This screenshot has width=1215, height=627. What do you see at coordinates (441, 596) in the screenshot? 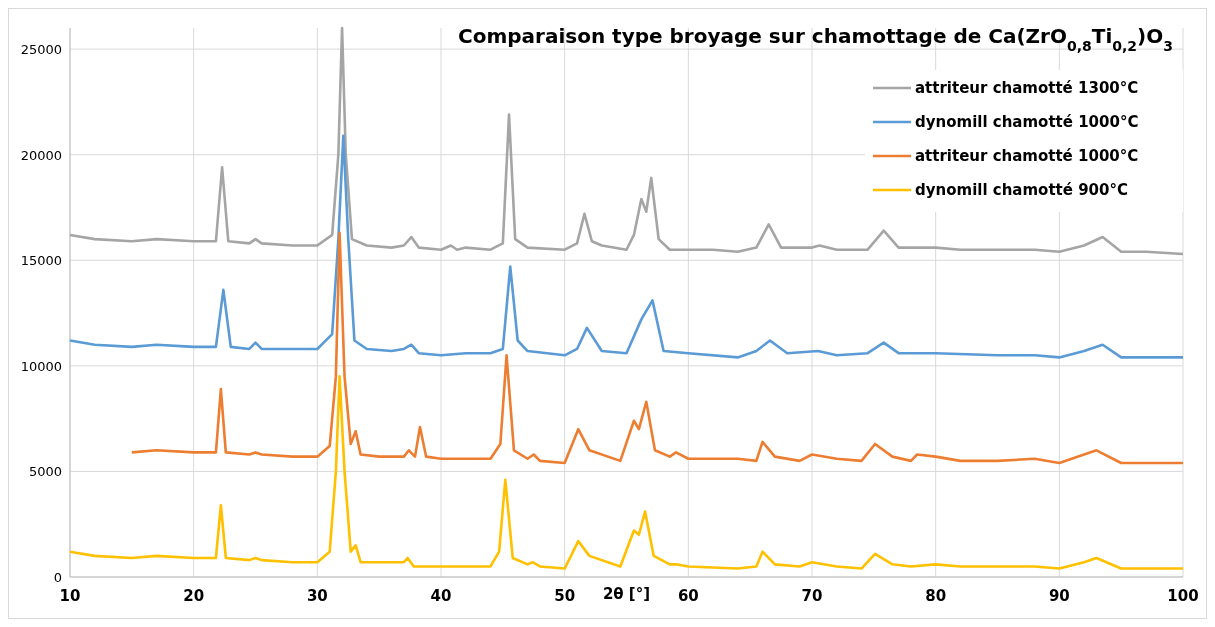
I see `x-tick-label: 40` at bounding box center [441, 596].